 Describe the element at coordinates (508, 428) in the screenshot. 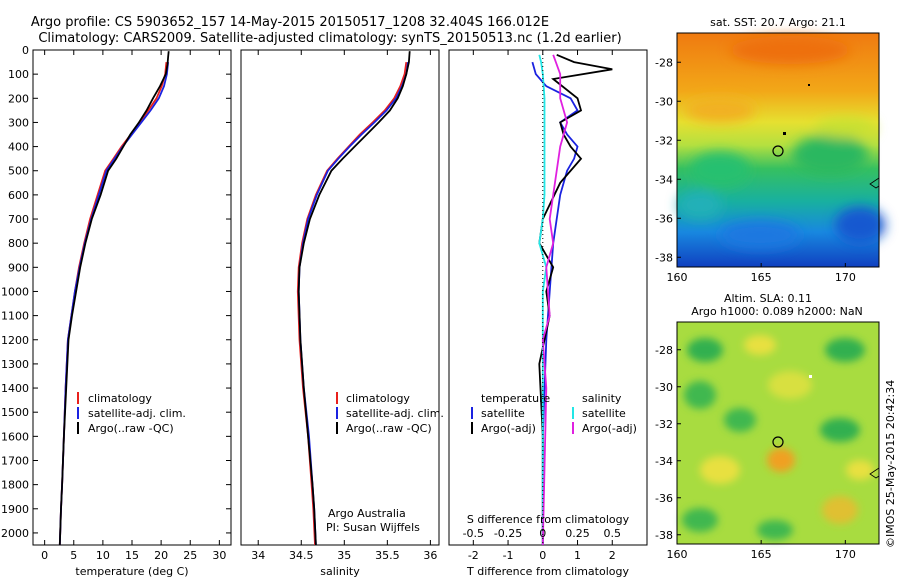

I see `legend-label-temp-argo: Argo(-adj)` at that location.